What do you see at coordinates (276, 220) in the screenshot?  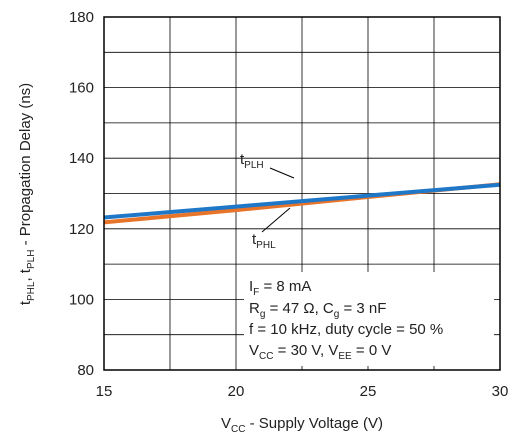 I see `tphl-leader-line` at bounding box center [276, 220].